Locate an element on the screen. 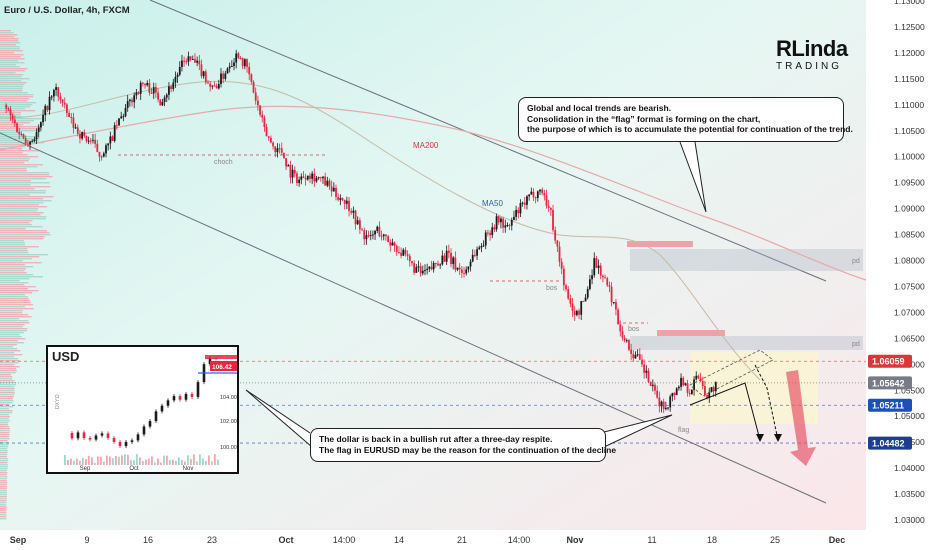 This screenshot has height=550, width=932. inset-y-label: 104.00 is located at coordinates (228, 398).